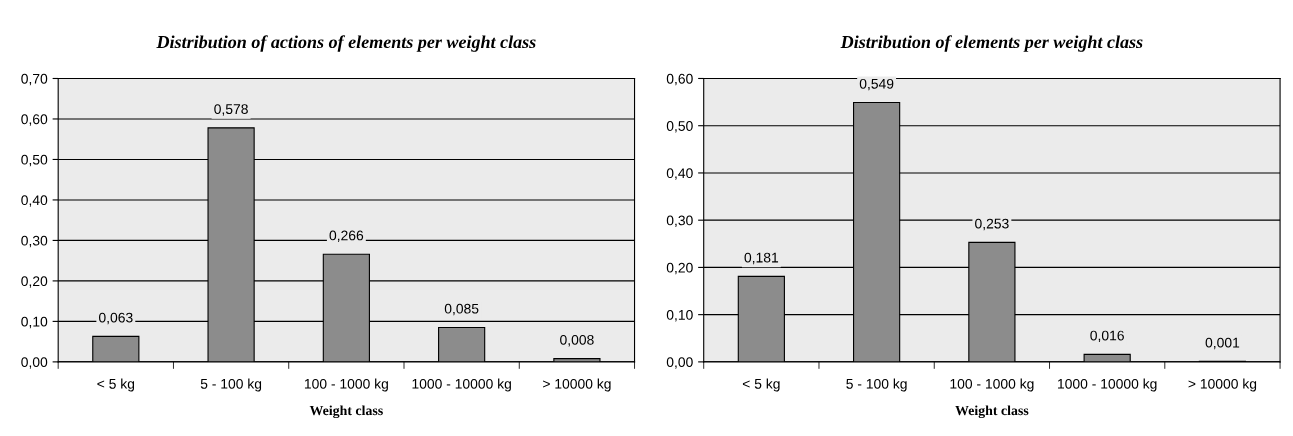 The image size is (1293, 436). I want to click on data-label: 0,253, so click(992, 224).